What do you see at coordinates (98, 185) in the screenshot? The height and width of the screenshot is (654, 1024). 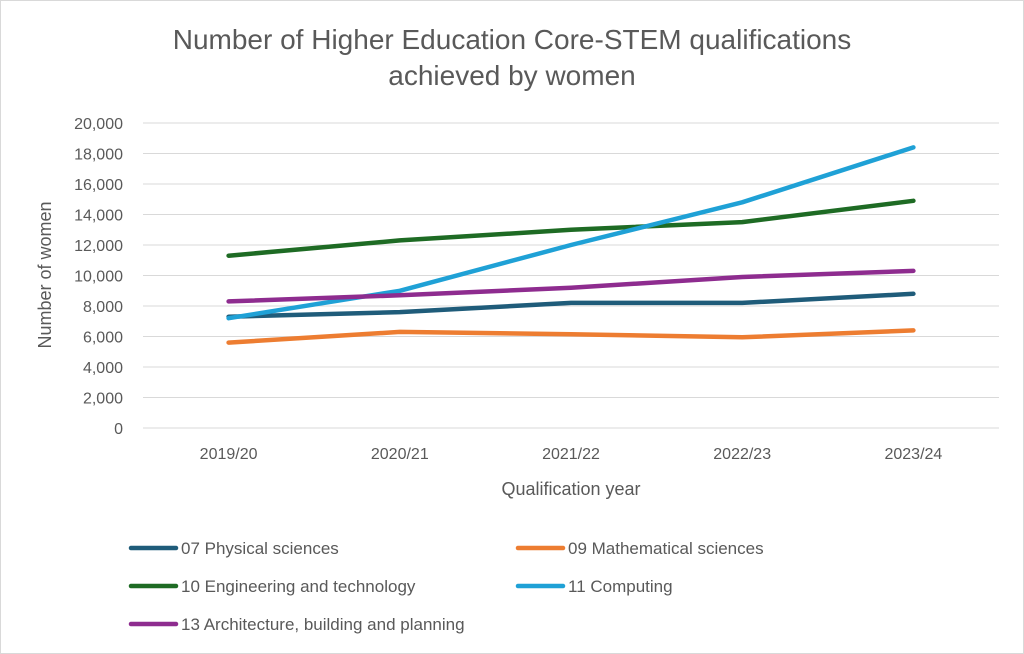 I see `y-tick-label: 16,000` at bounding box center [98, 185].